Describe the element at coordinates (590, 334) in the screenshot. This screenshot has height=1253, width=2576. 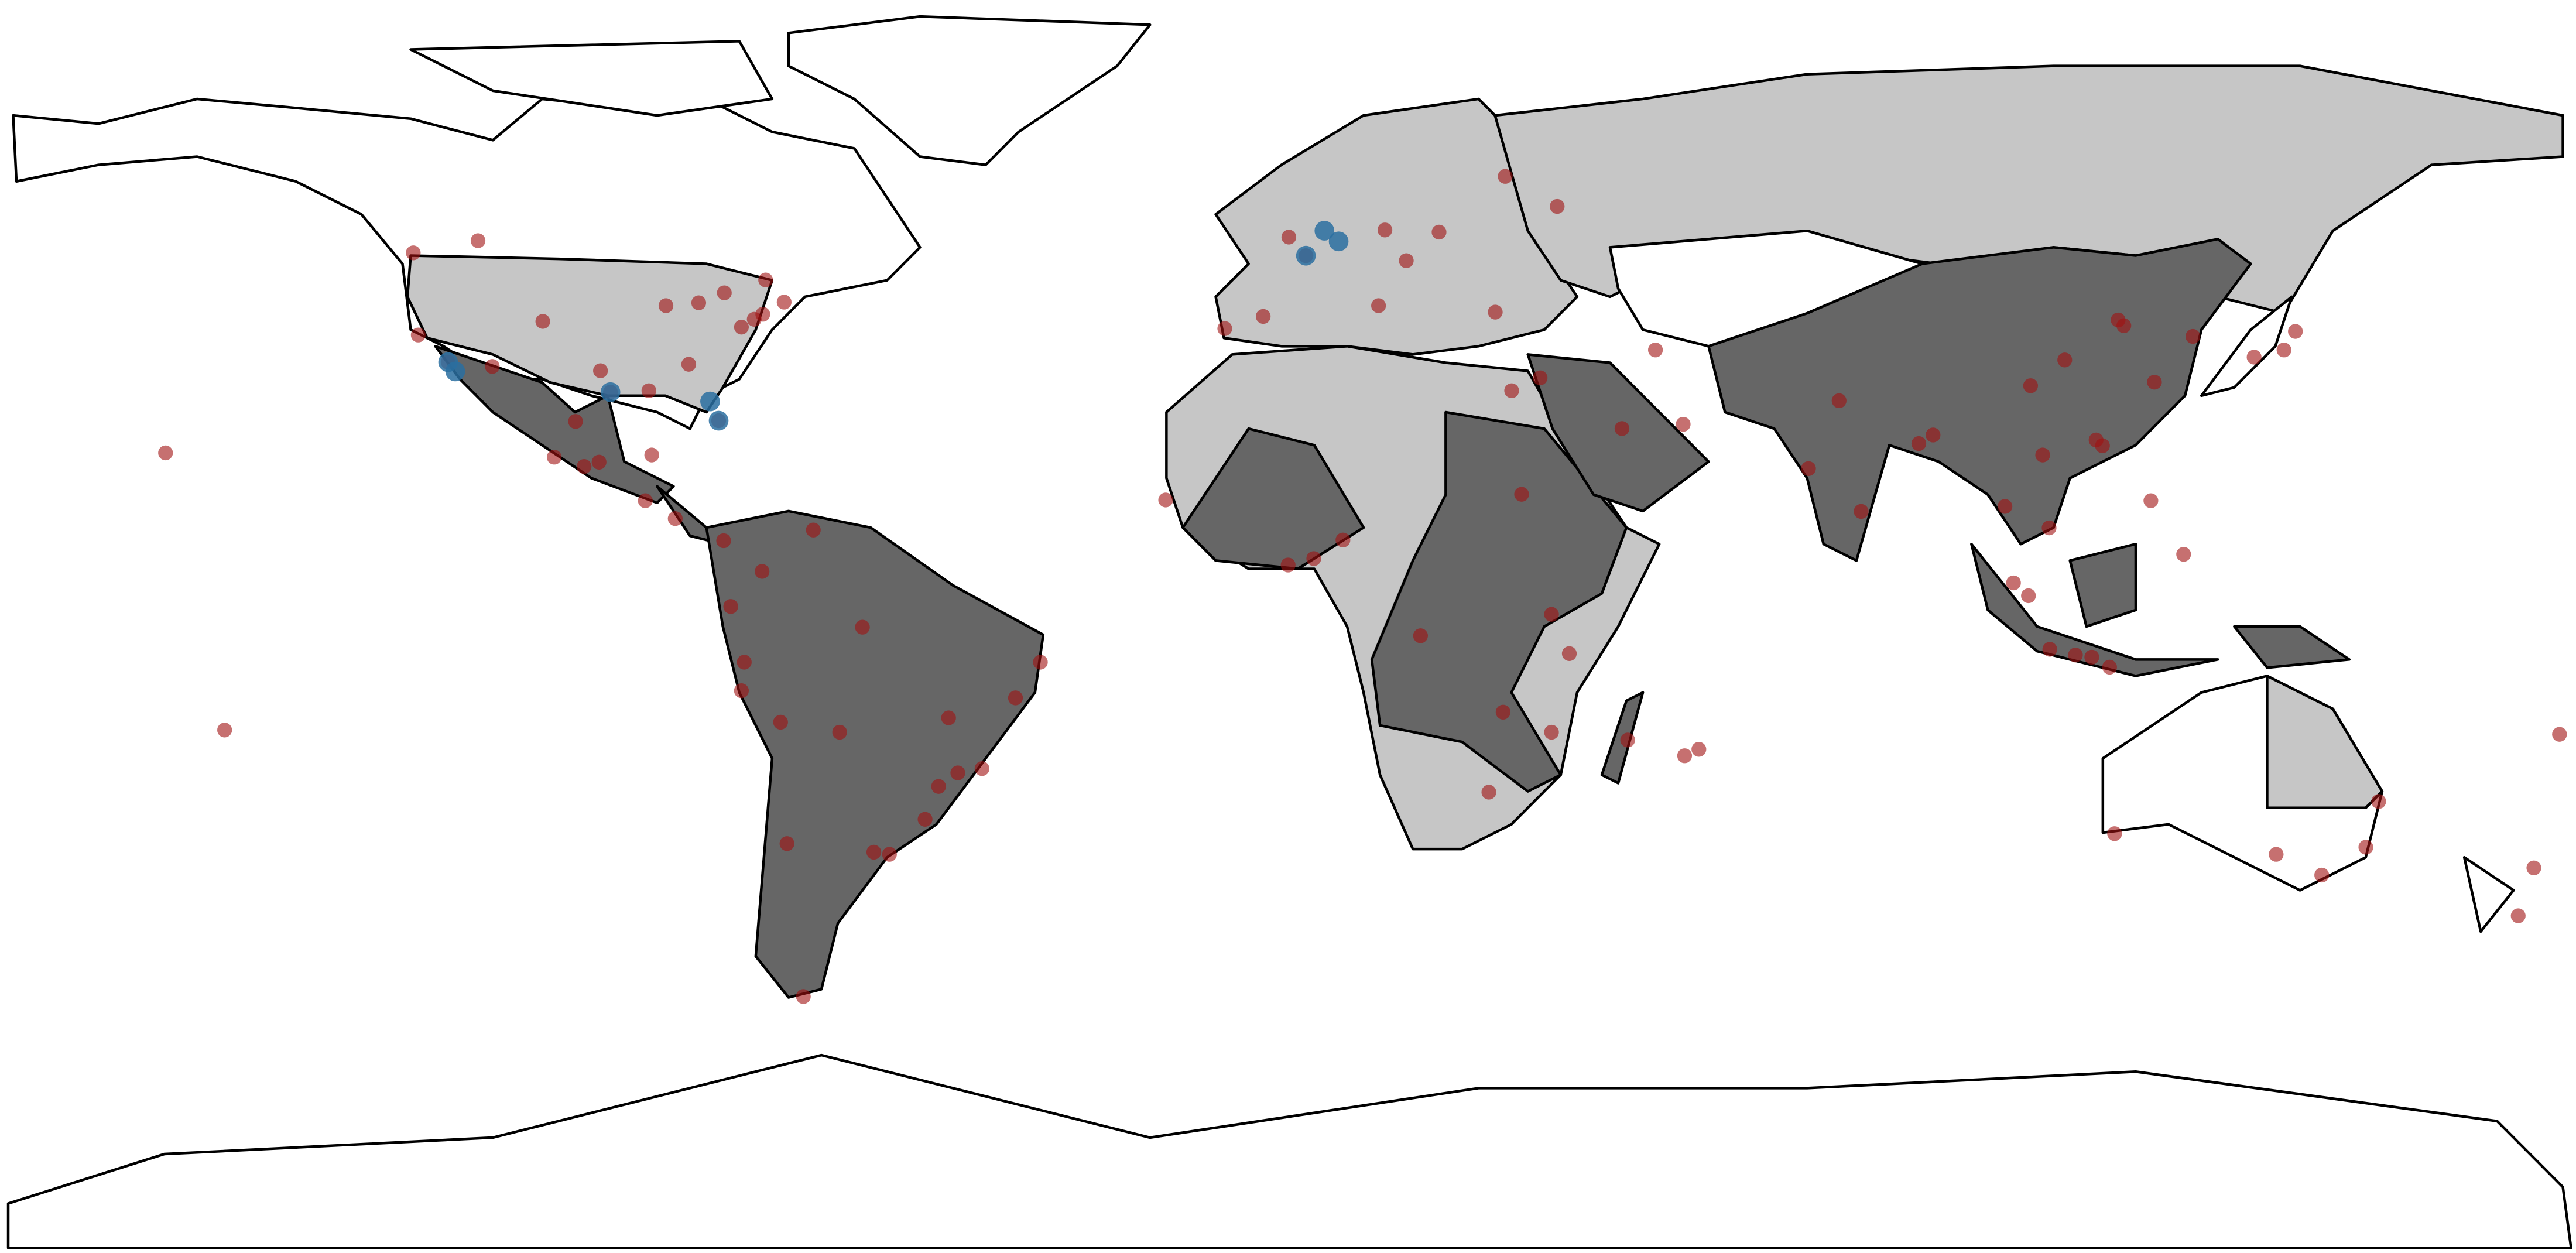
I see `united-states` at that location.